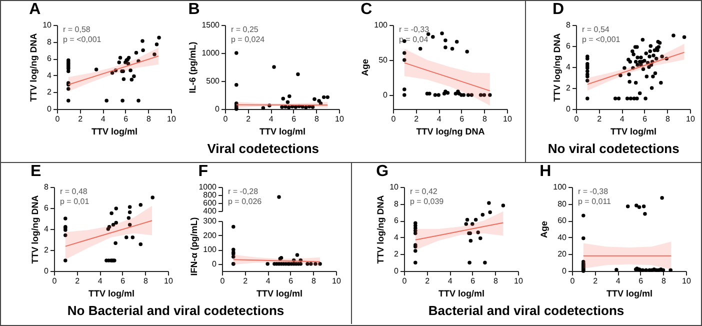  Describe the element at coordinates (427, 201) in the screenshot. I see `annotation: p = 0,039` at that location.